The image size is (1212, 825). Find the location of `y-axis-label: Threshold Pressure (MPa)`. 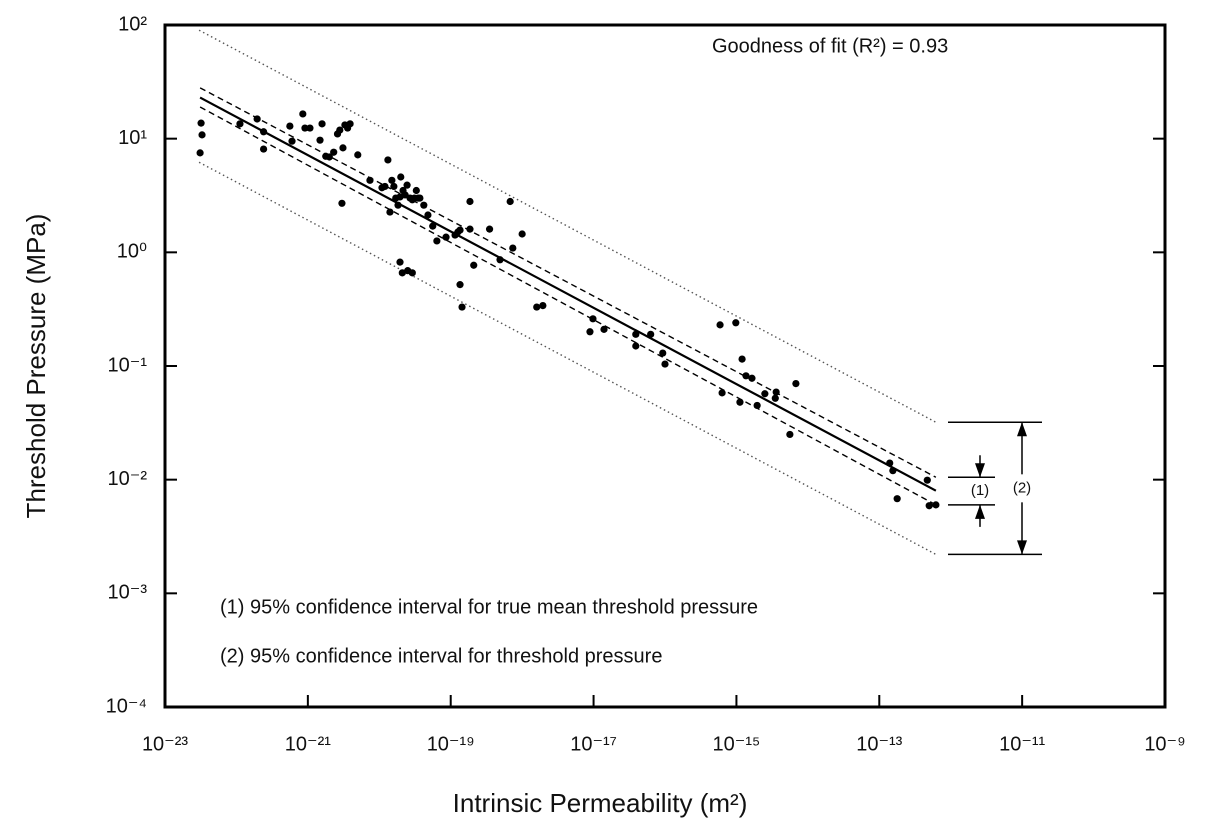

y-axis-label: Threshold Pressure (MPa) is located at coordinates (36, 366).